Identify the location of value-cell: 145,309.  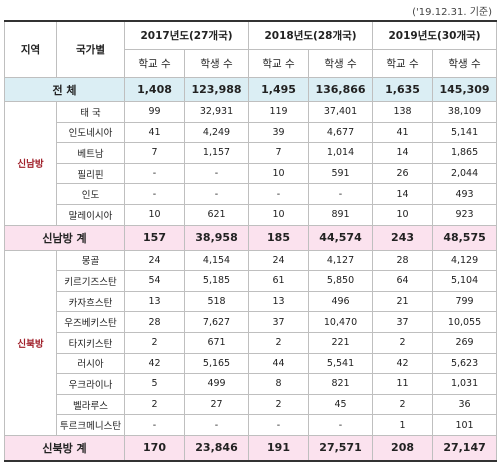
(465, 89).